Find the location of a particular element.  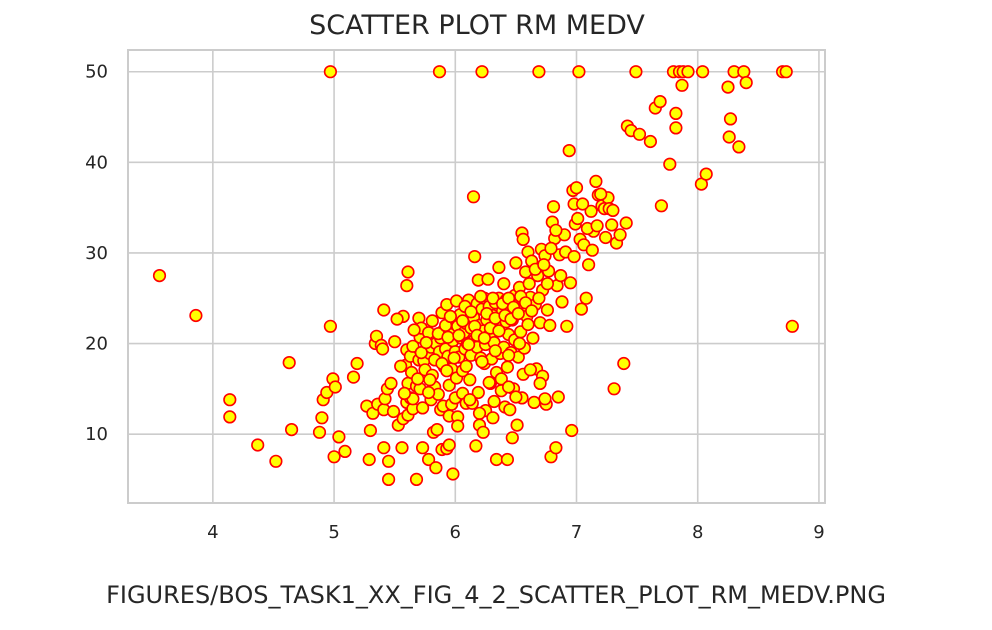

y-tick-label: 20 is located at coordinates (96, 344).